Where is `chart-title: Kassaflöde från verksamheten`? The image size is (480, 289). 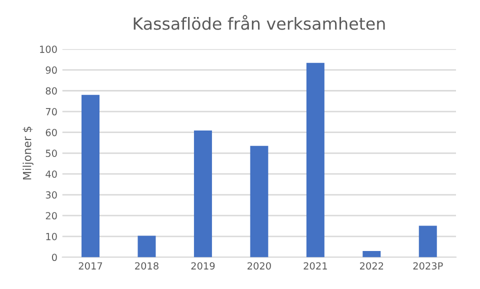 chart-title: Kassaflöde från verksamheten is located at coordinates (259, 22).